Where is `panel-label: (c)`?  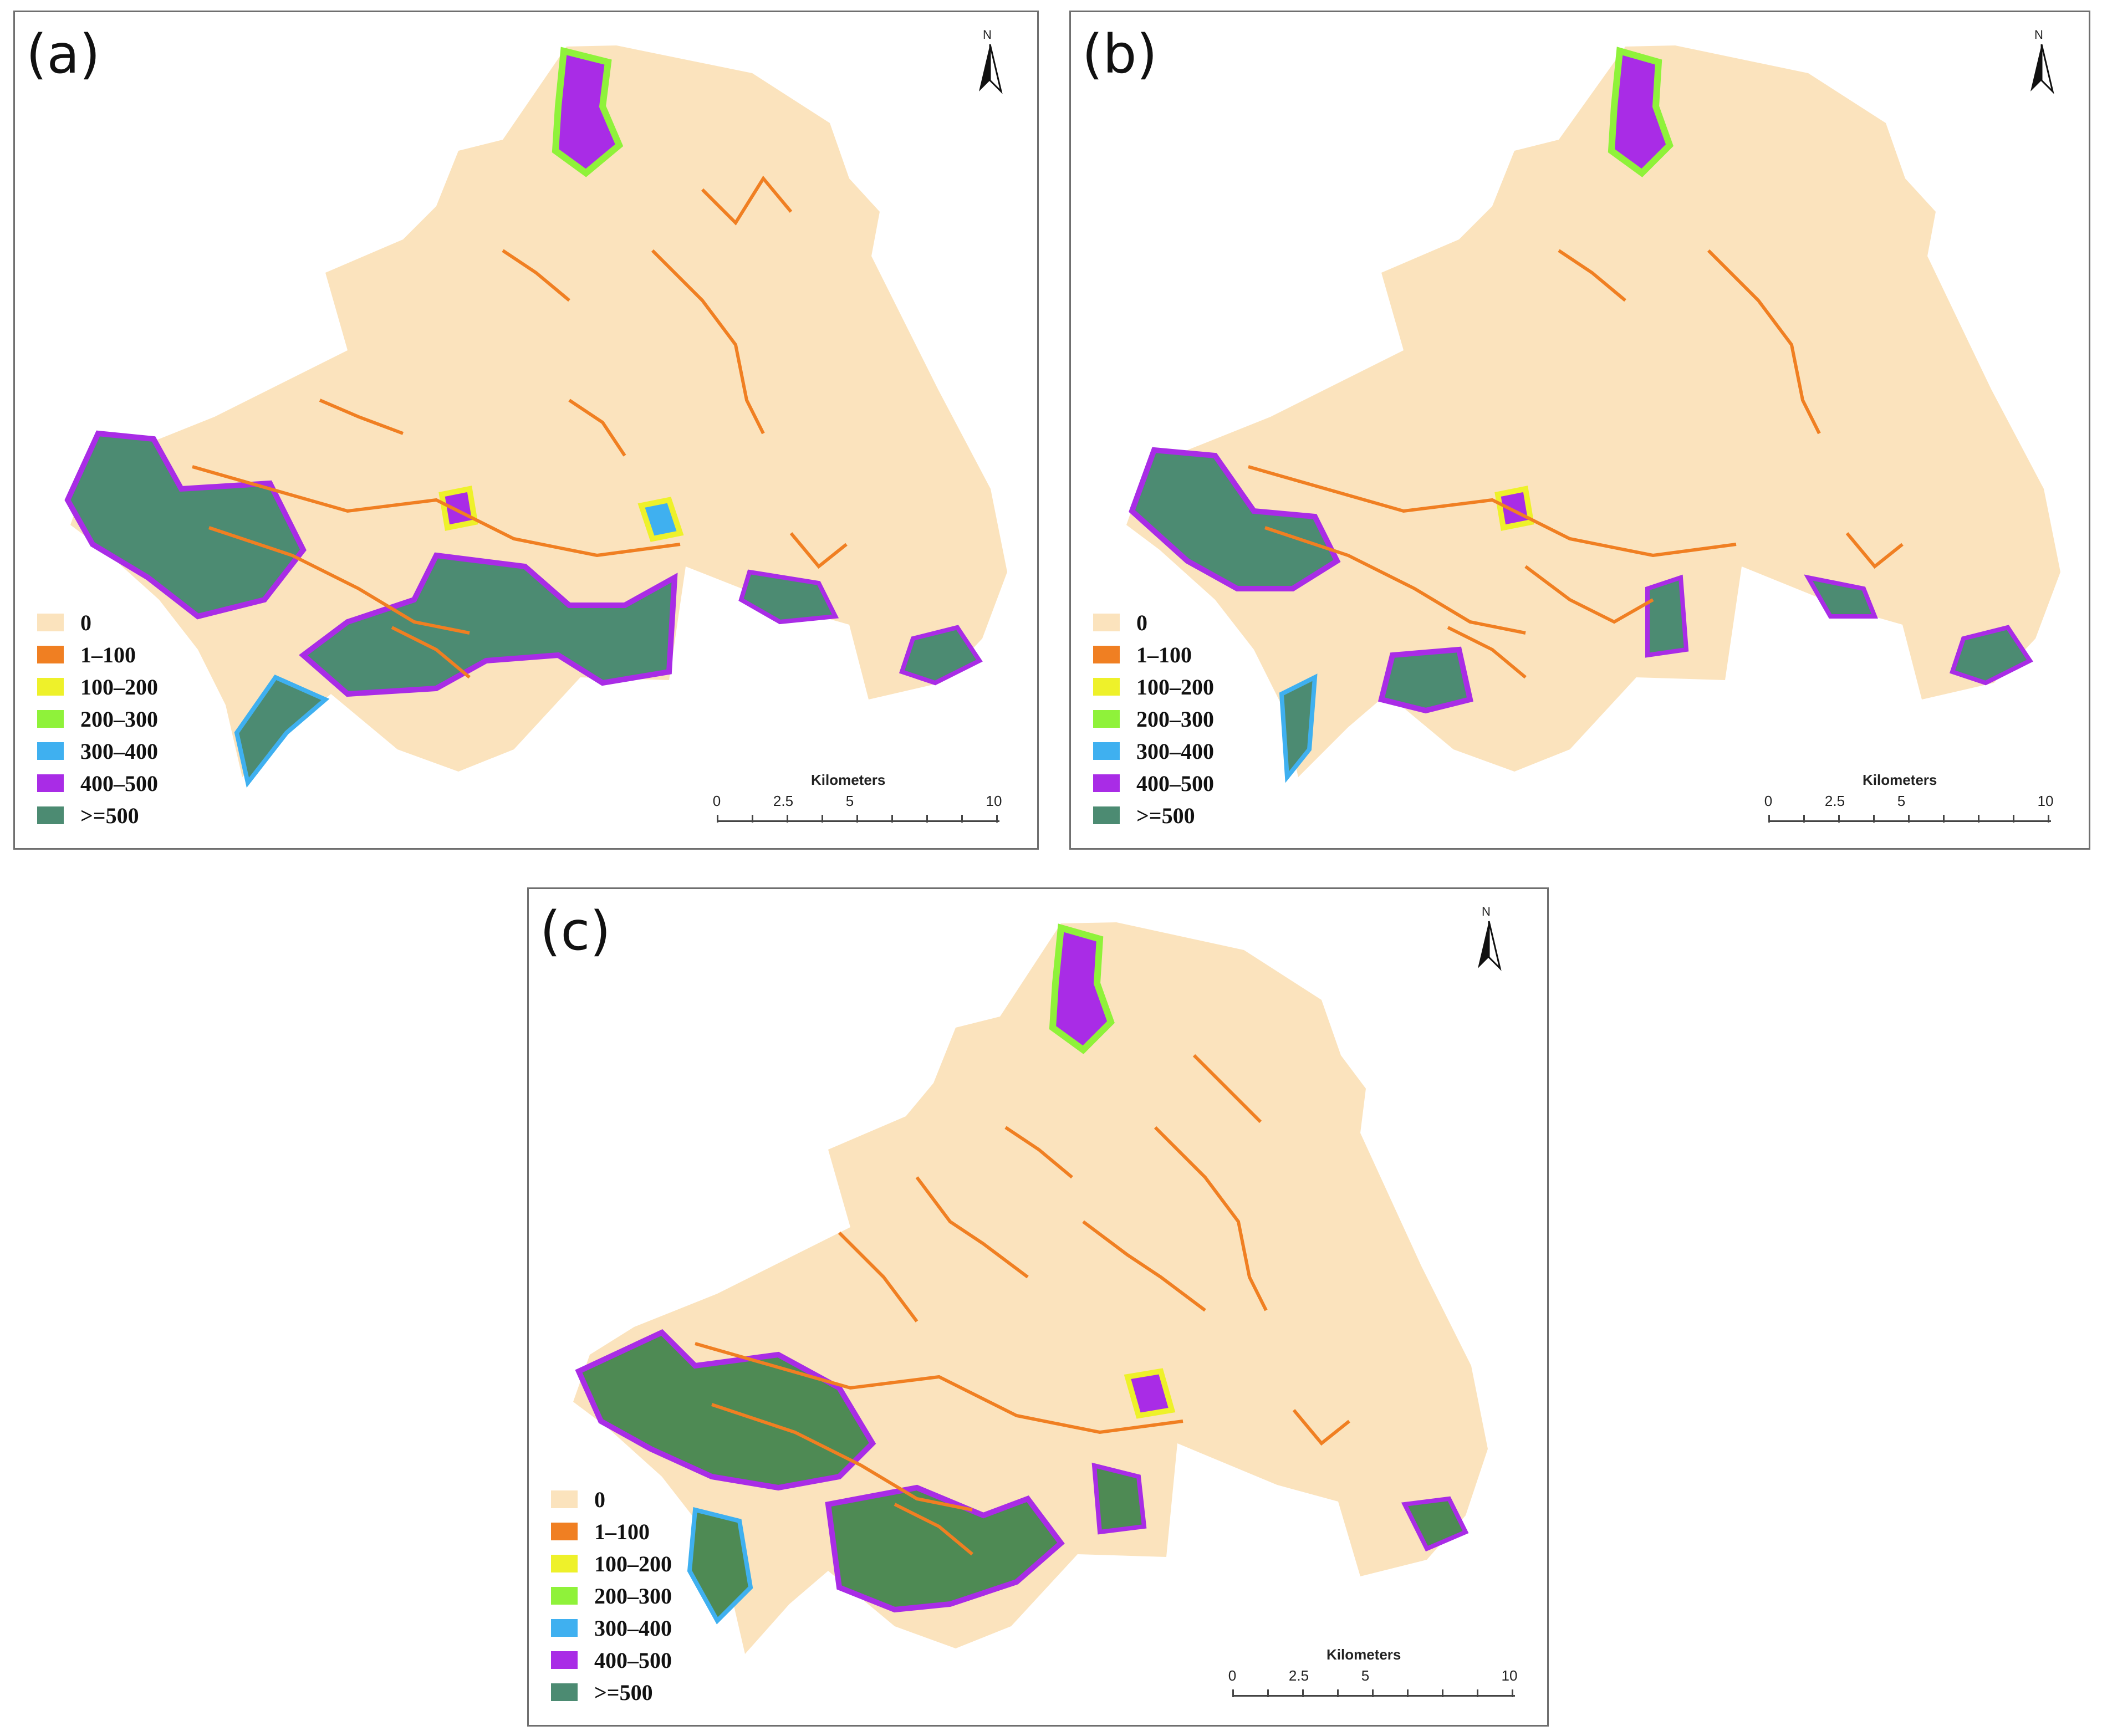 panel-label: (c) is located at coordinates (576, 931).